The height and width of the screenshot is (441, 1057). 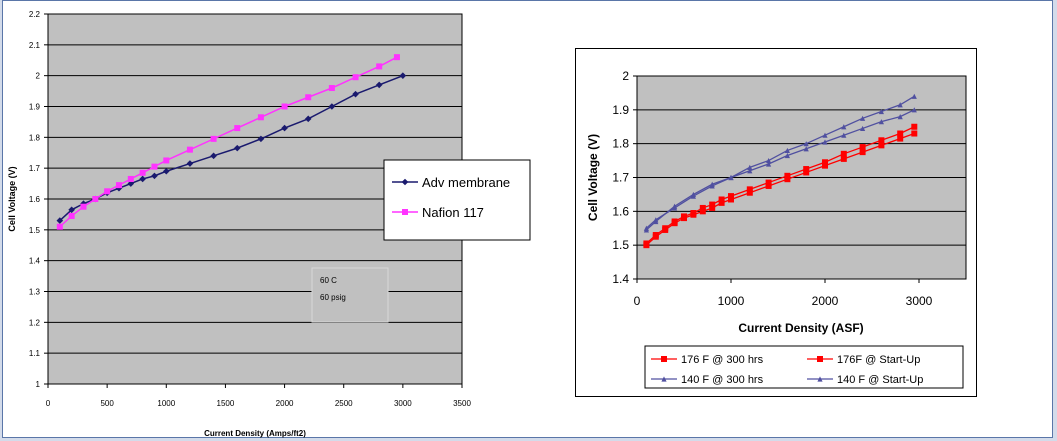 I want to click on legend-label: 176 F @ 300 hrs, so click(x=722, y=360).